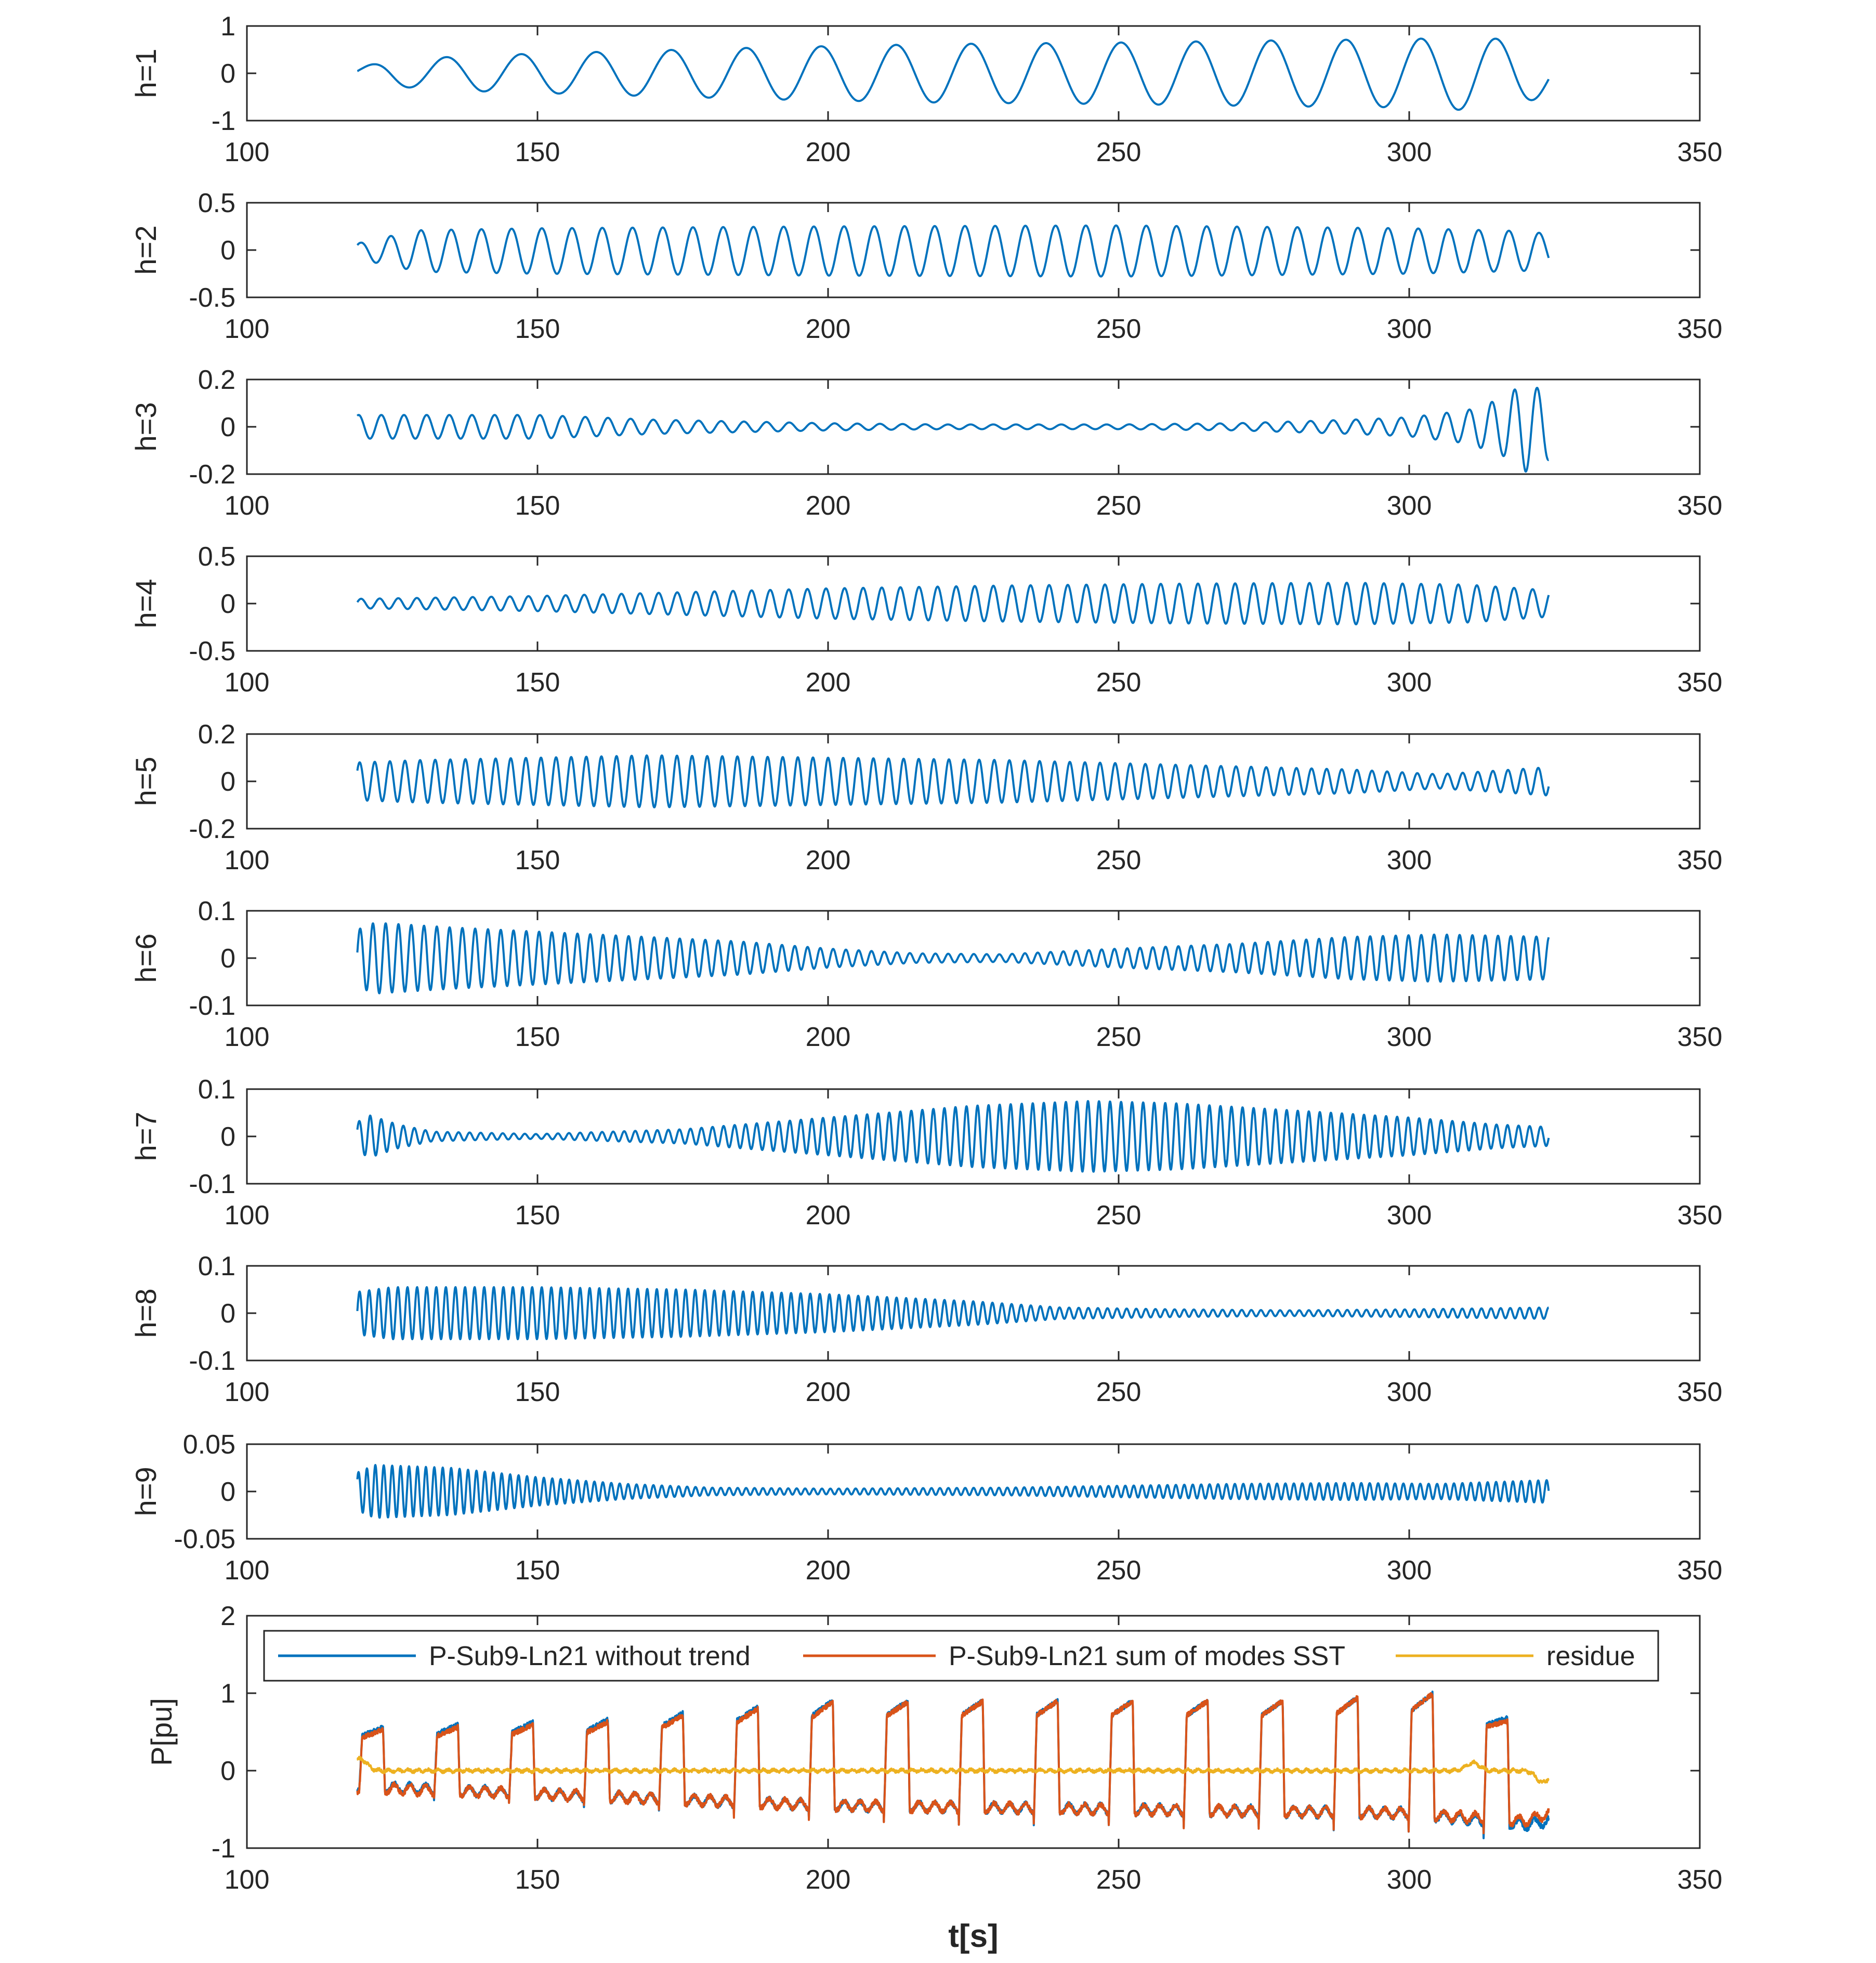  What do you see at coordinates (209, 1445) in the screenshot?
I see `y-tick-label: 0.05` at bounding box center [209, 1445].